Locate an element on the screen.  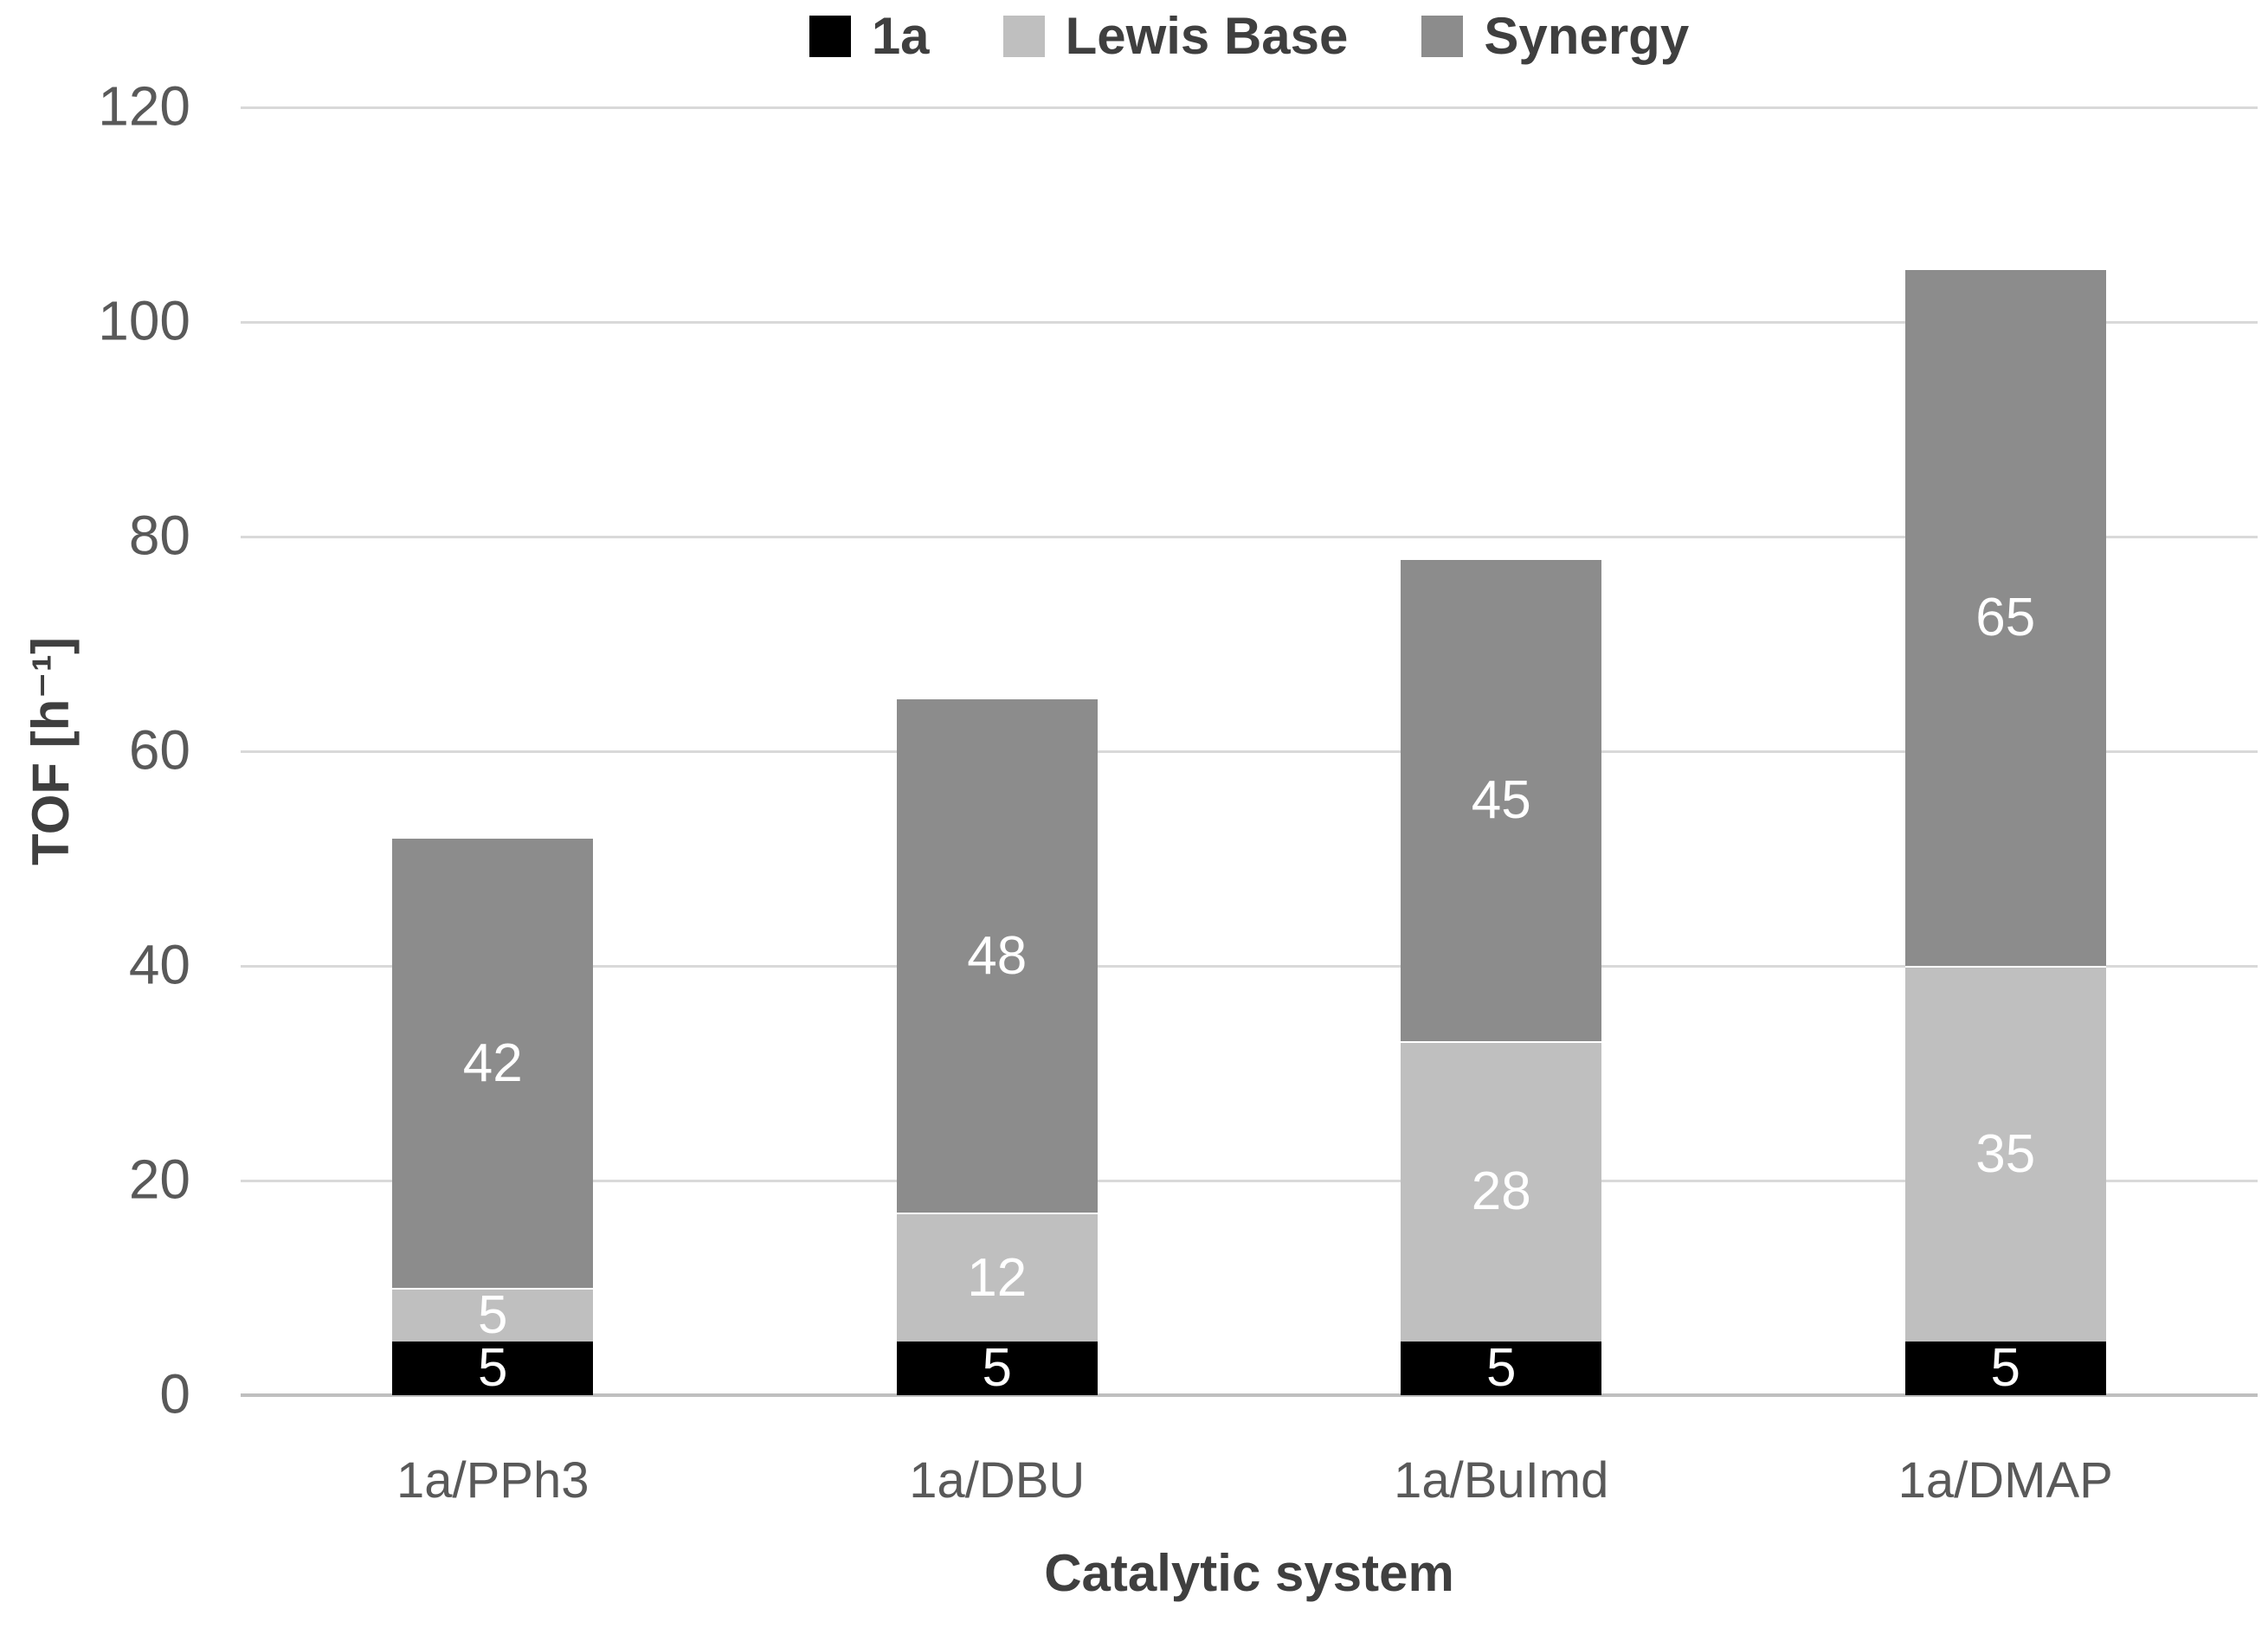
legend-swatch-1a-icon is located at coordinates (830, 36).